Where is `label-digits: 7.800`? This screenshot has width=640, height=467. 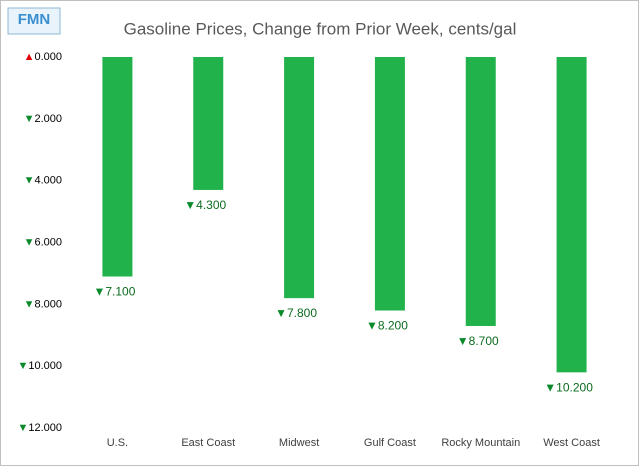
label-digits: 7.800 is located at coordinates (302, 313).